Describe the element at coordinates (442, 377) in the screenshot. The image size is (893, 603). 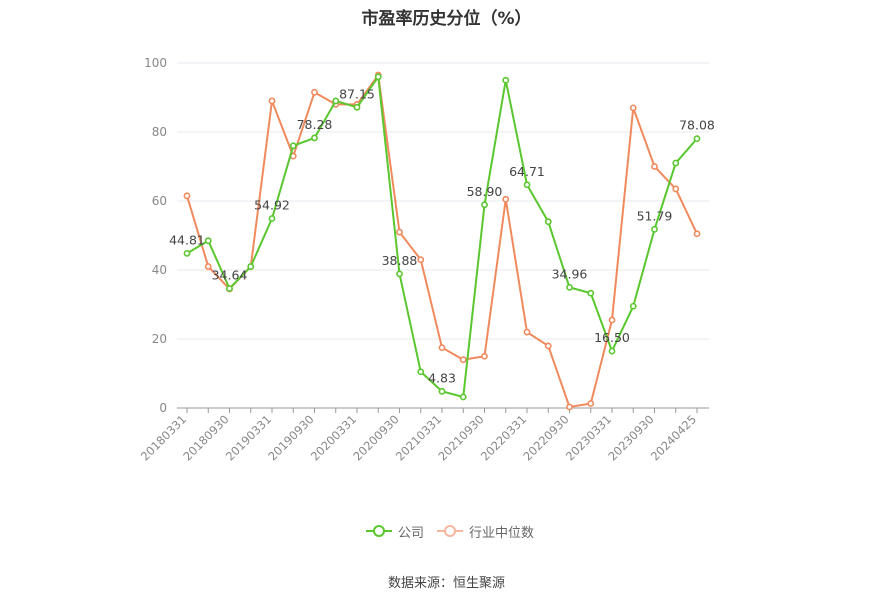
I see `data-label: 4.83` at that location.